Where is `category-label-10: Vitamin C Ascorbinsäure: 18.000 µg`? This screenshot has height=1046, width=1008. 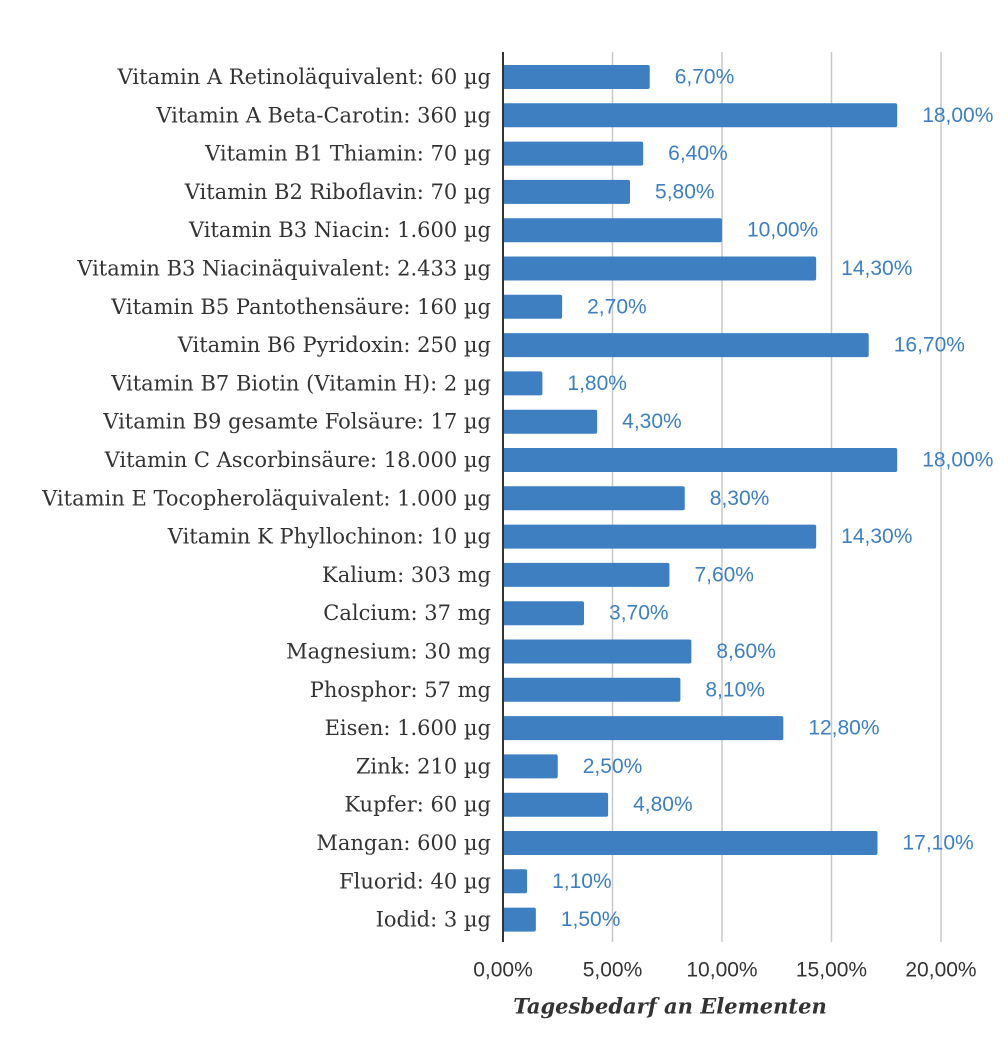 category-label-10: Vitamin C Ascorbinsäure: 18.000 µg is located at coordinates (297, 460).